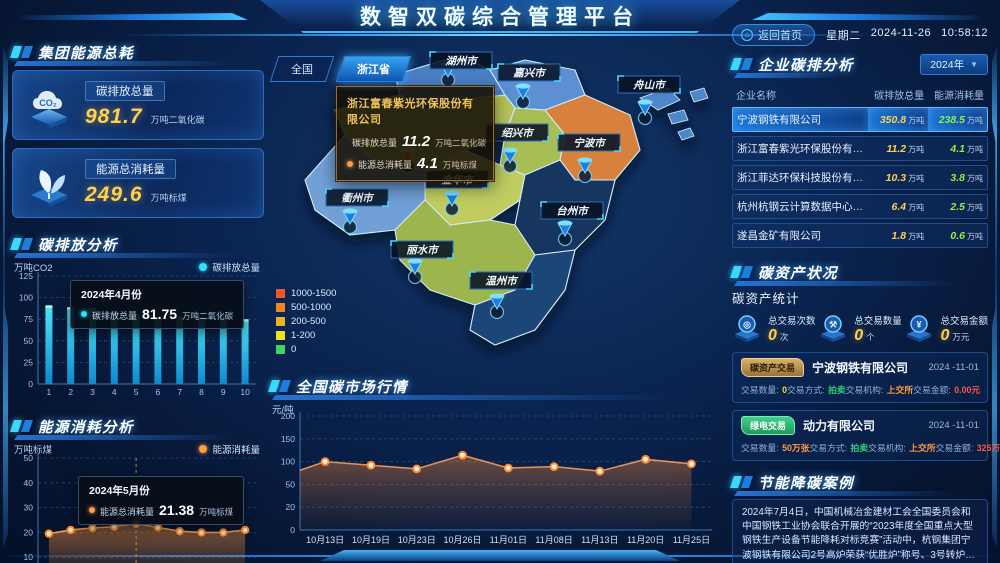  What do you see at coordinates (302, 69) in the screenshot?
I see `map-tab-inactive: 全国` at bounding box center [302, 69].